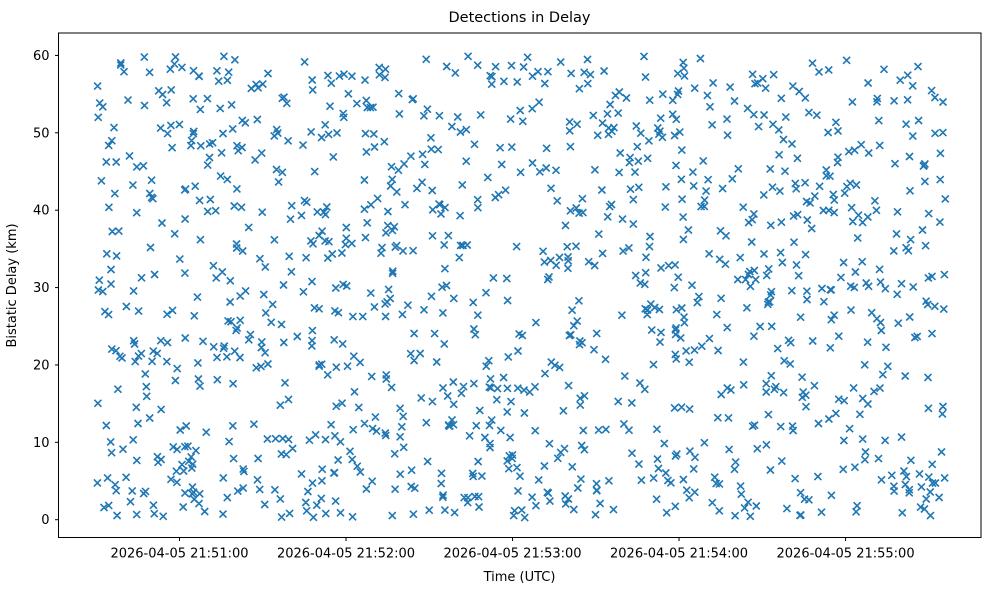  Describe the element at coordinates (41, 56) in the screenshot. I see `y-tick-label: 60` at that location.